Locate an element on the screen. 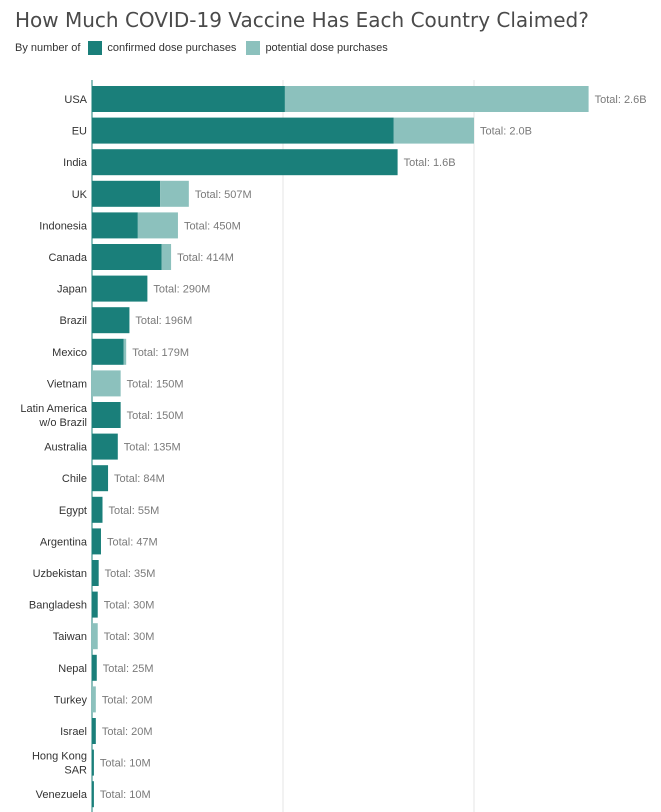 This screenshot has height=812, width=661. bar-group-chile is located at coordinates (100, 478).